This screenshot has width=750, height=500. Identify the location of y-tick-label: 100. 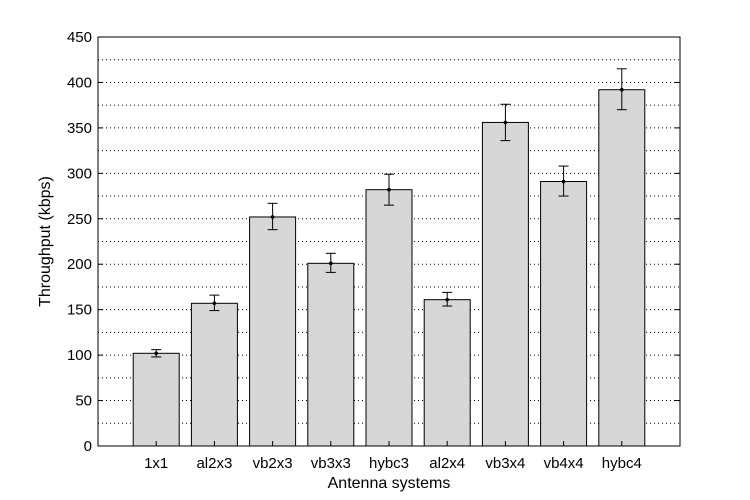
(79, 355).